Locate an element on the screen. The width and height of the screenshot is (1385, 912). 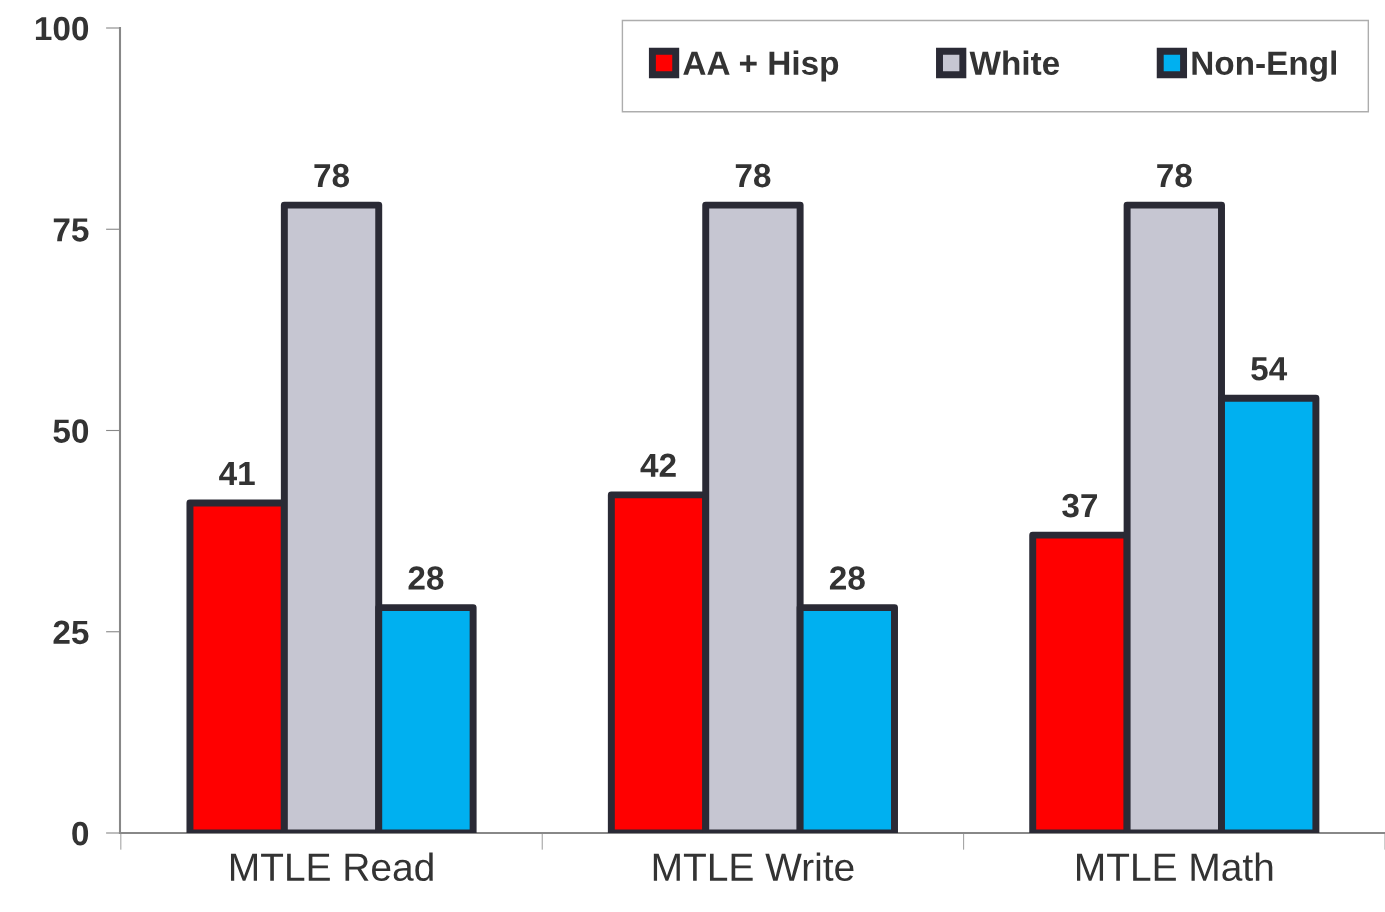
legend-label: White is located at coordinates (1014, 62).